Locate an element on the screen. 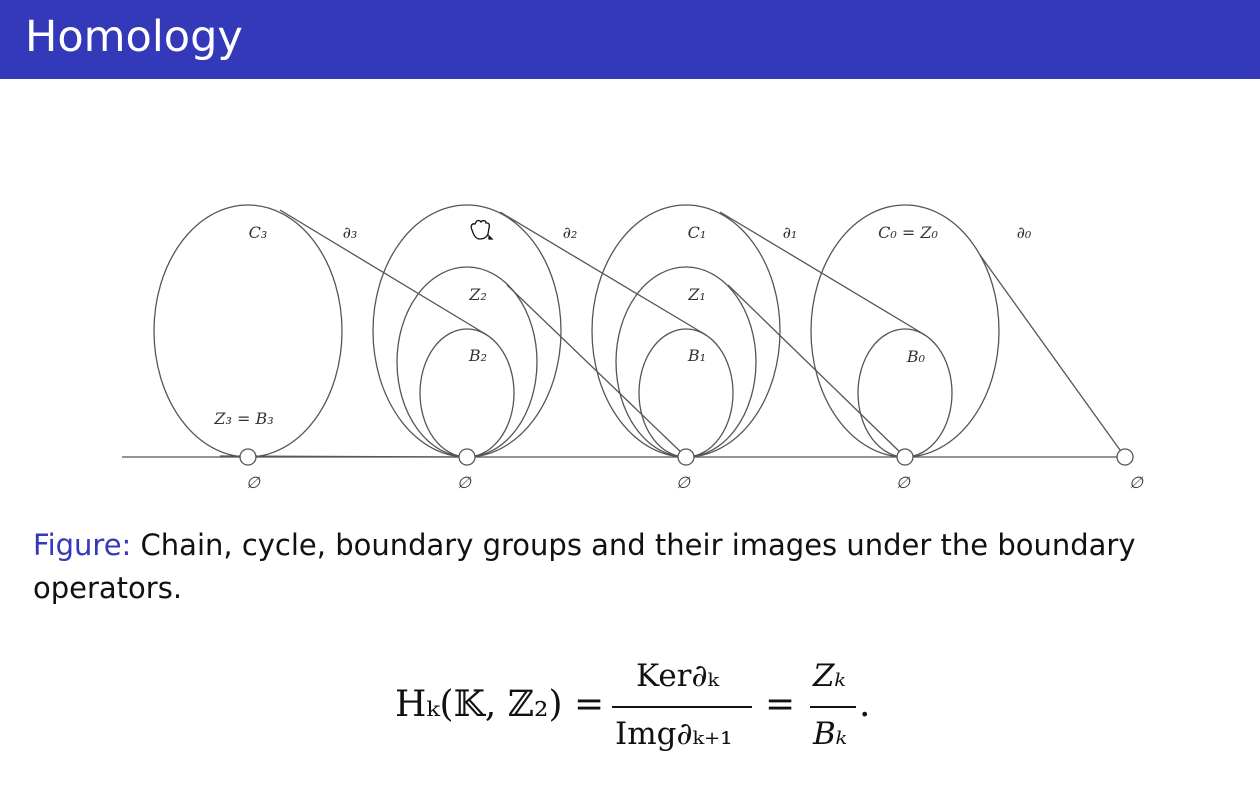 The height and width of the screenshot is (803, 1260). ellipse-z2 is located at coordinates (467, 362).